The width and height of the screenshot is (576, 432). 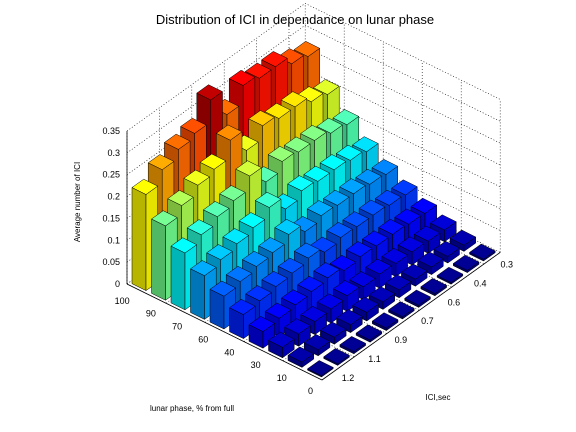 I want to click on y-tick-label: 0.6, so click(x=454, y=302).